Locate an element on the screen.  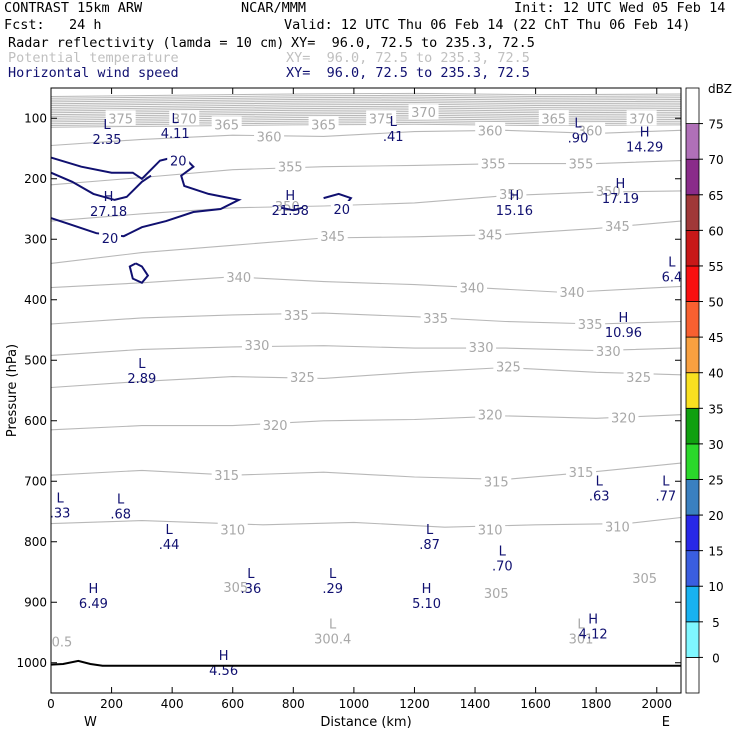
forecast-hour: Fcst: 24 h is located at coordinates (53, 25).